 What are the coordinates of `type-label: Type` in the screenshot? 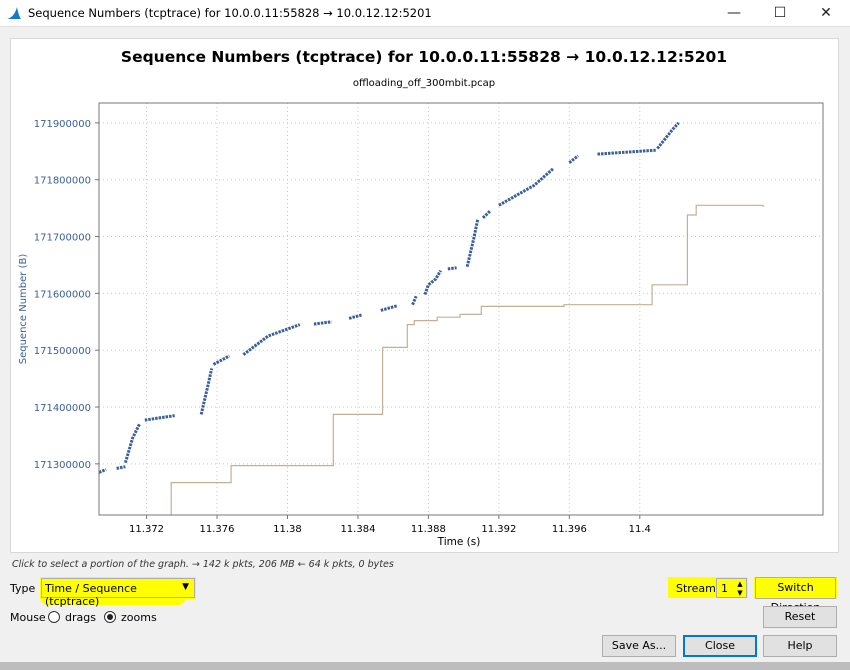 It's located at (23, 588).